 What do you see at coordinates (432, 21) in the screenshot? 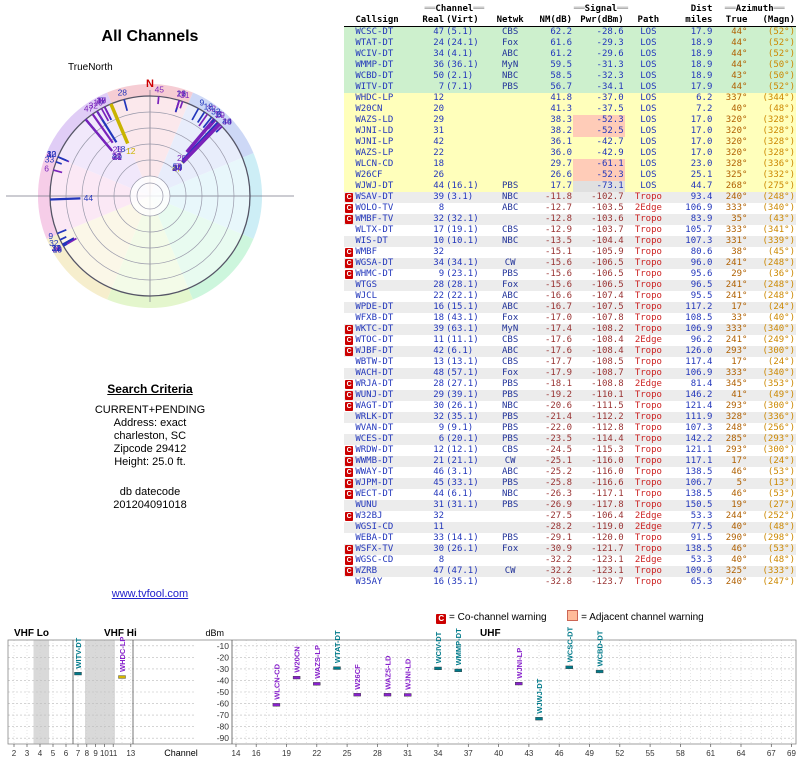
I see `col-real: Real` at bounding box center [432, 21].